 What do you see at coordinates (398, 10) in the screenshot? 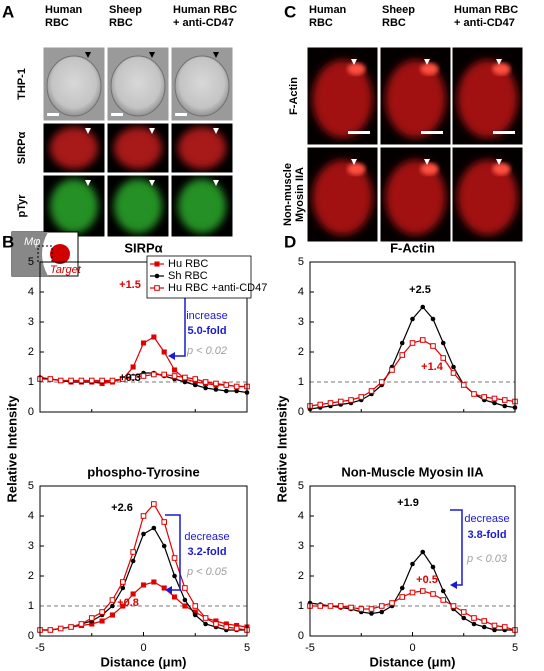
I see `column-header: Sheep` at bounding box center [398, 10].